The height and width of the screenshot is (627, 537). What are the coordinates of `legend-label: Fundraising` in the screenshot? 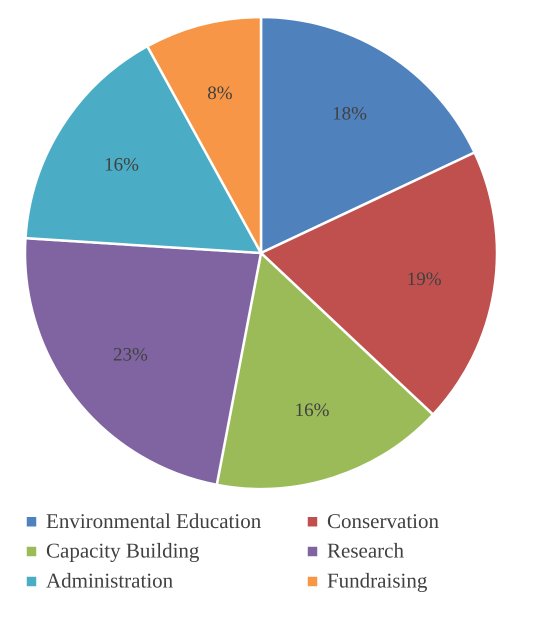 It's located at (377, 580).